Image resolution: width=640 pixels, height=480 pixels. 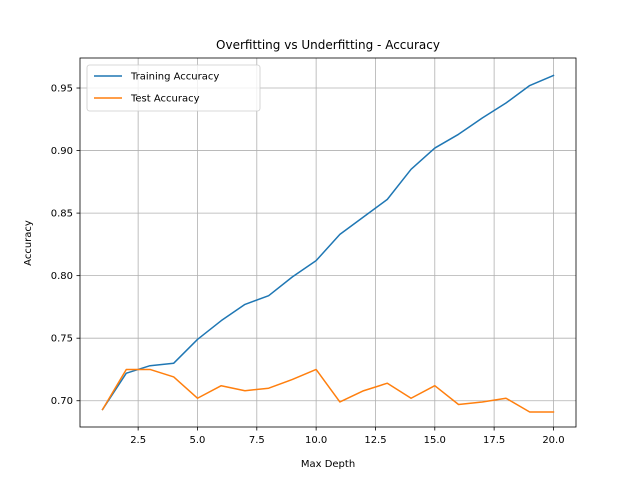 I want to click on x-tick-label: 12.5, so click(x=375, y=440).